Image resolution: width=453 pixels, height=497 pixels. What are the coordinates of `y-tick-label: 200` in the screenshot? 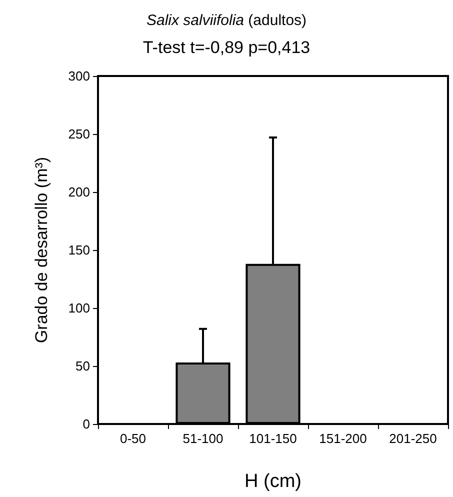 It's located at (79, 192).